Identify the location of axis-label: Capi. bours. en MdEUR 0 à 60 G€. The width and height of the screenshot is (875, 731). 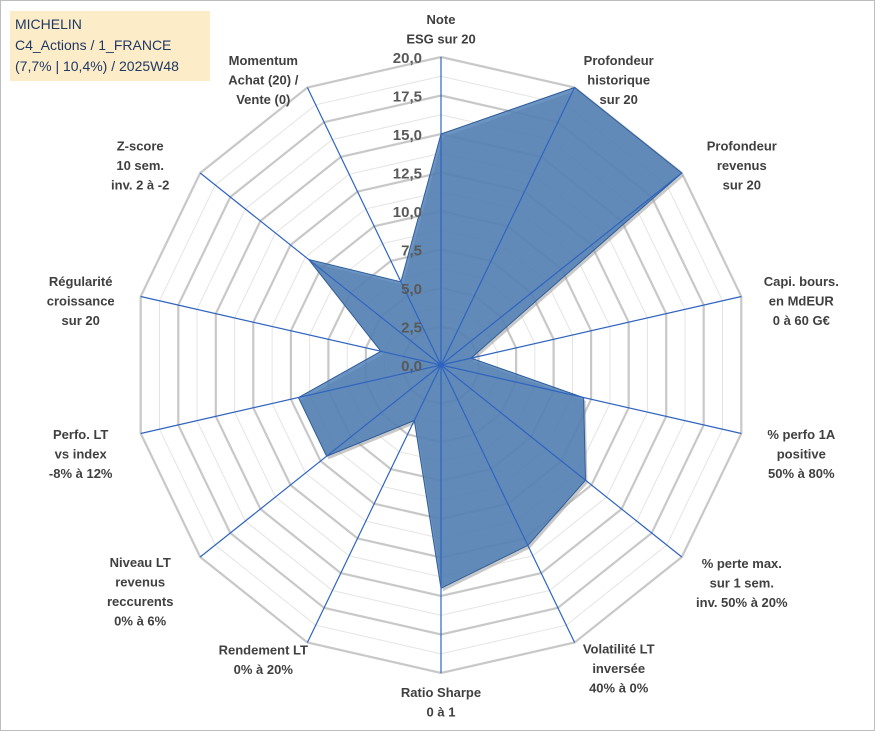
(801, 301).